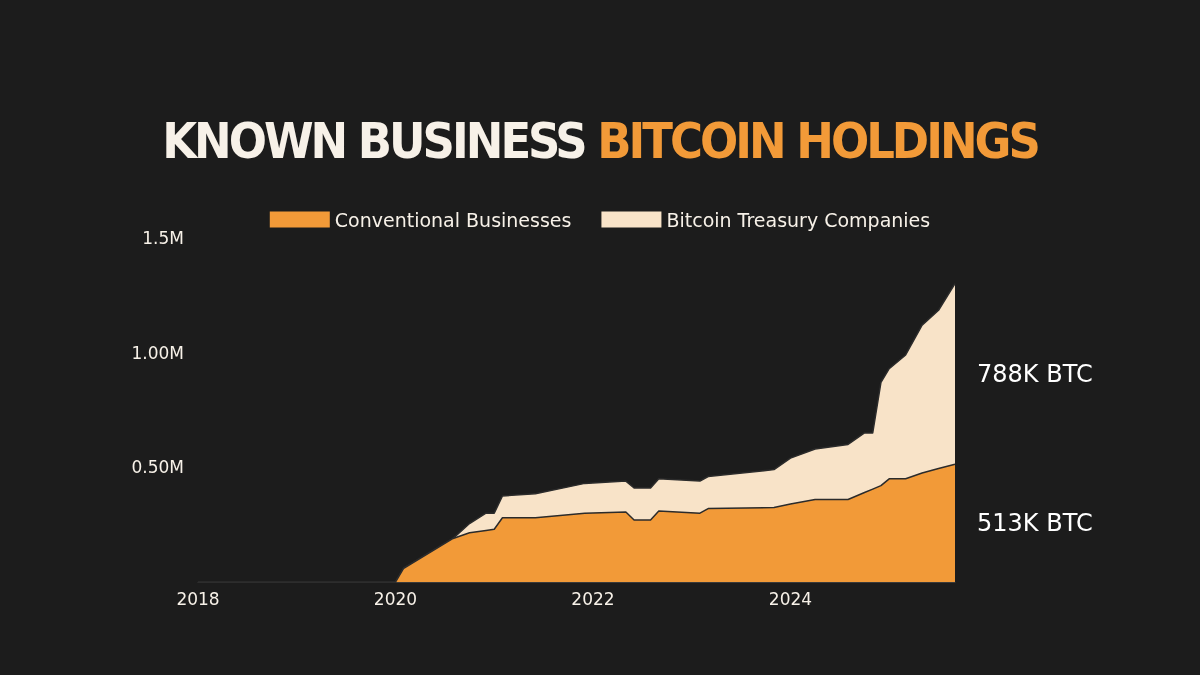 Image resolution: width=1200 pixels, height=675 pixels. Describe the element at coordinates (395, 598) in the screenshot. I see `x-tick-label: 2020` at that location.